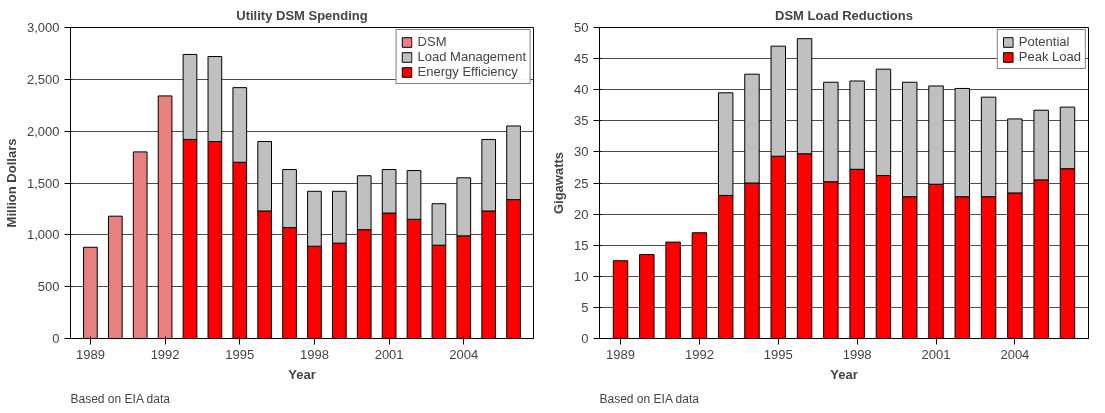 The height and width of the screenshot is (413, 1105). Describe the element at coordinates (581, 90) in the screenshot. I see `y-tick-label: 40` at that location.